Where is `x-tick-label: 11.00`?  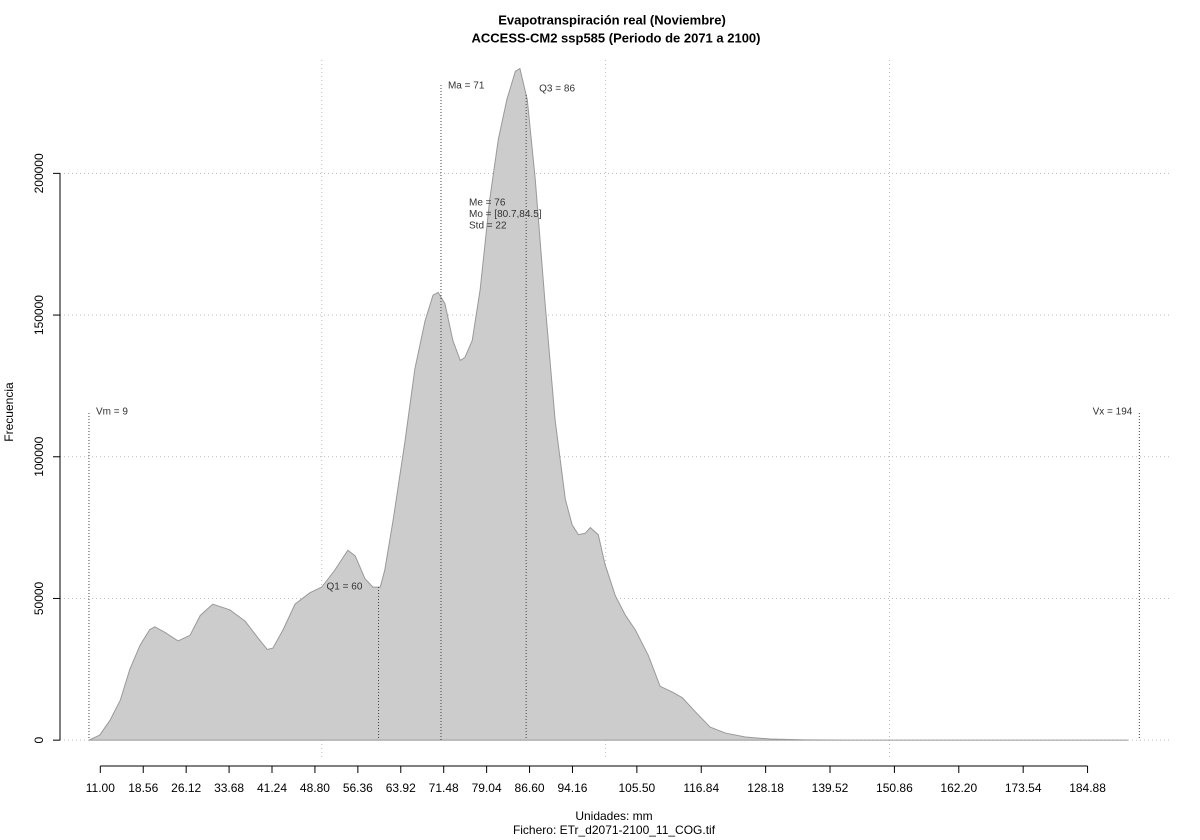
x-tick-label: 11.00 is located at coordinates (100, 788).